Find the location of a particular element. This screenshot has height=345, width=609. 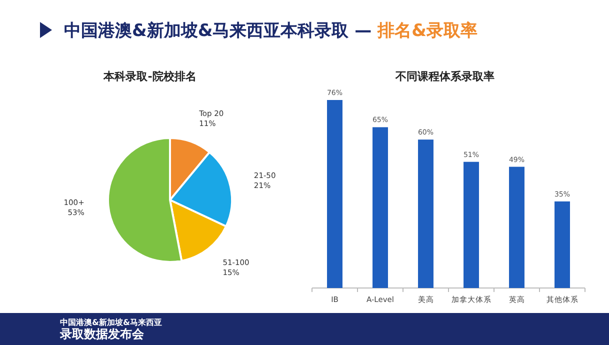

text: 排名&录取率 is located at coordinates (427, 31).